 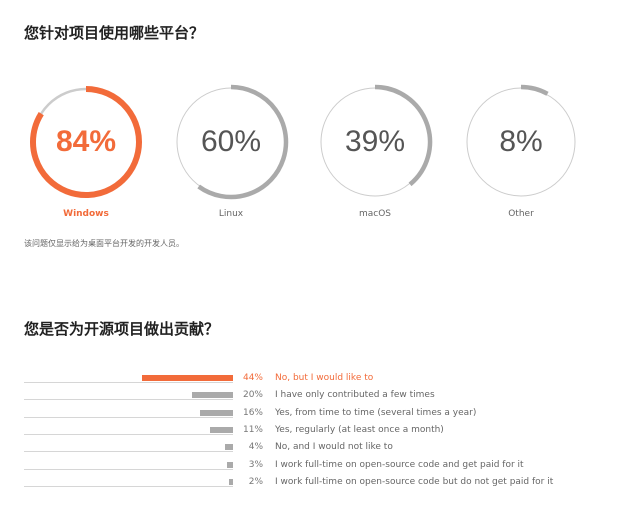 I want to click on donut-macos: 39% macOS, so click(x=375, y=155).